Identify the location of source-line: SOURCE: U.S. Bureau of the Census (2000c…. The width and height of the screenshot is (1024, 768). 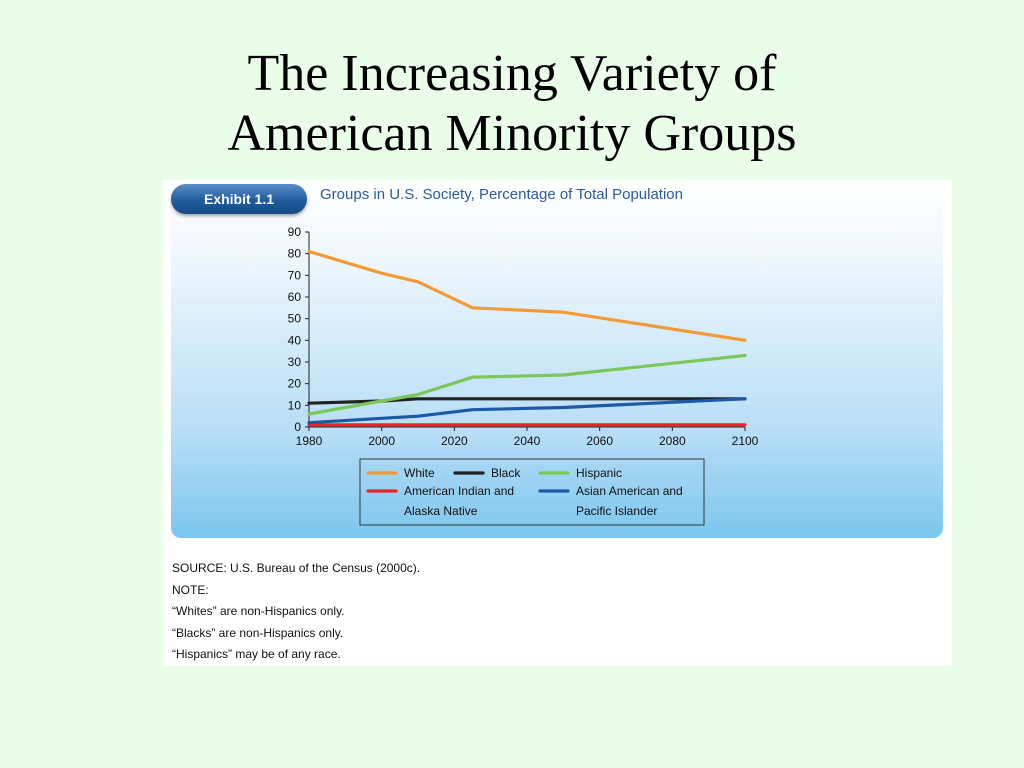
(296, 568).